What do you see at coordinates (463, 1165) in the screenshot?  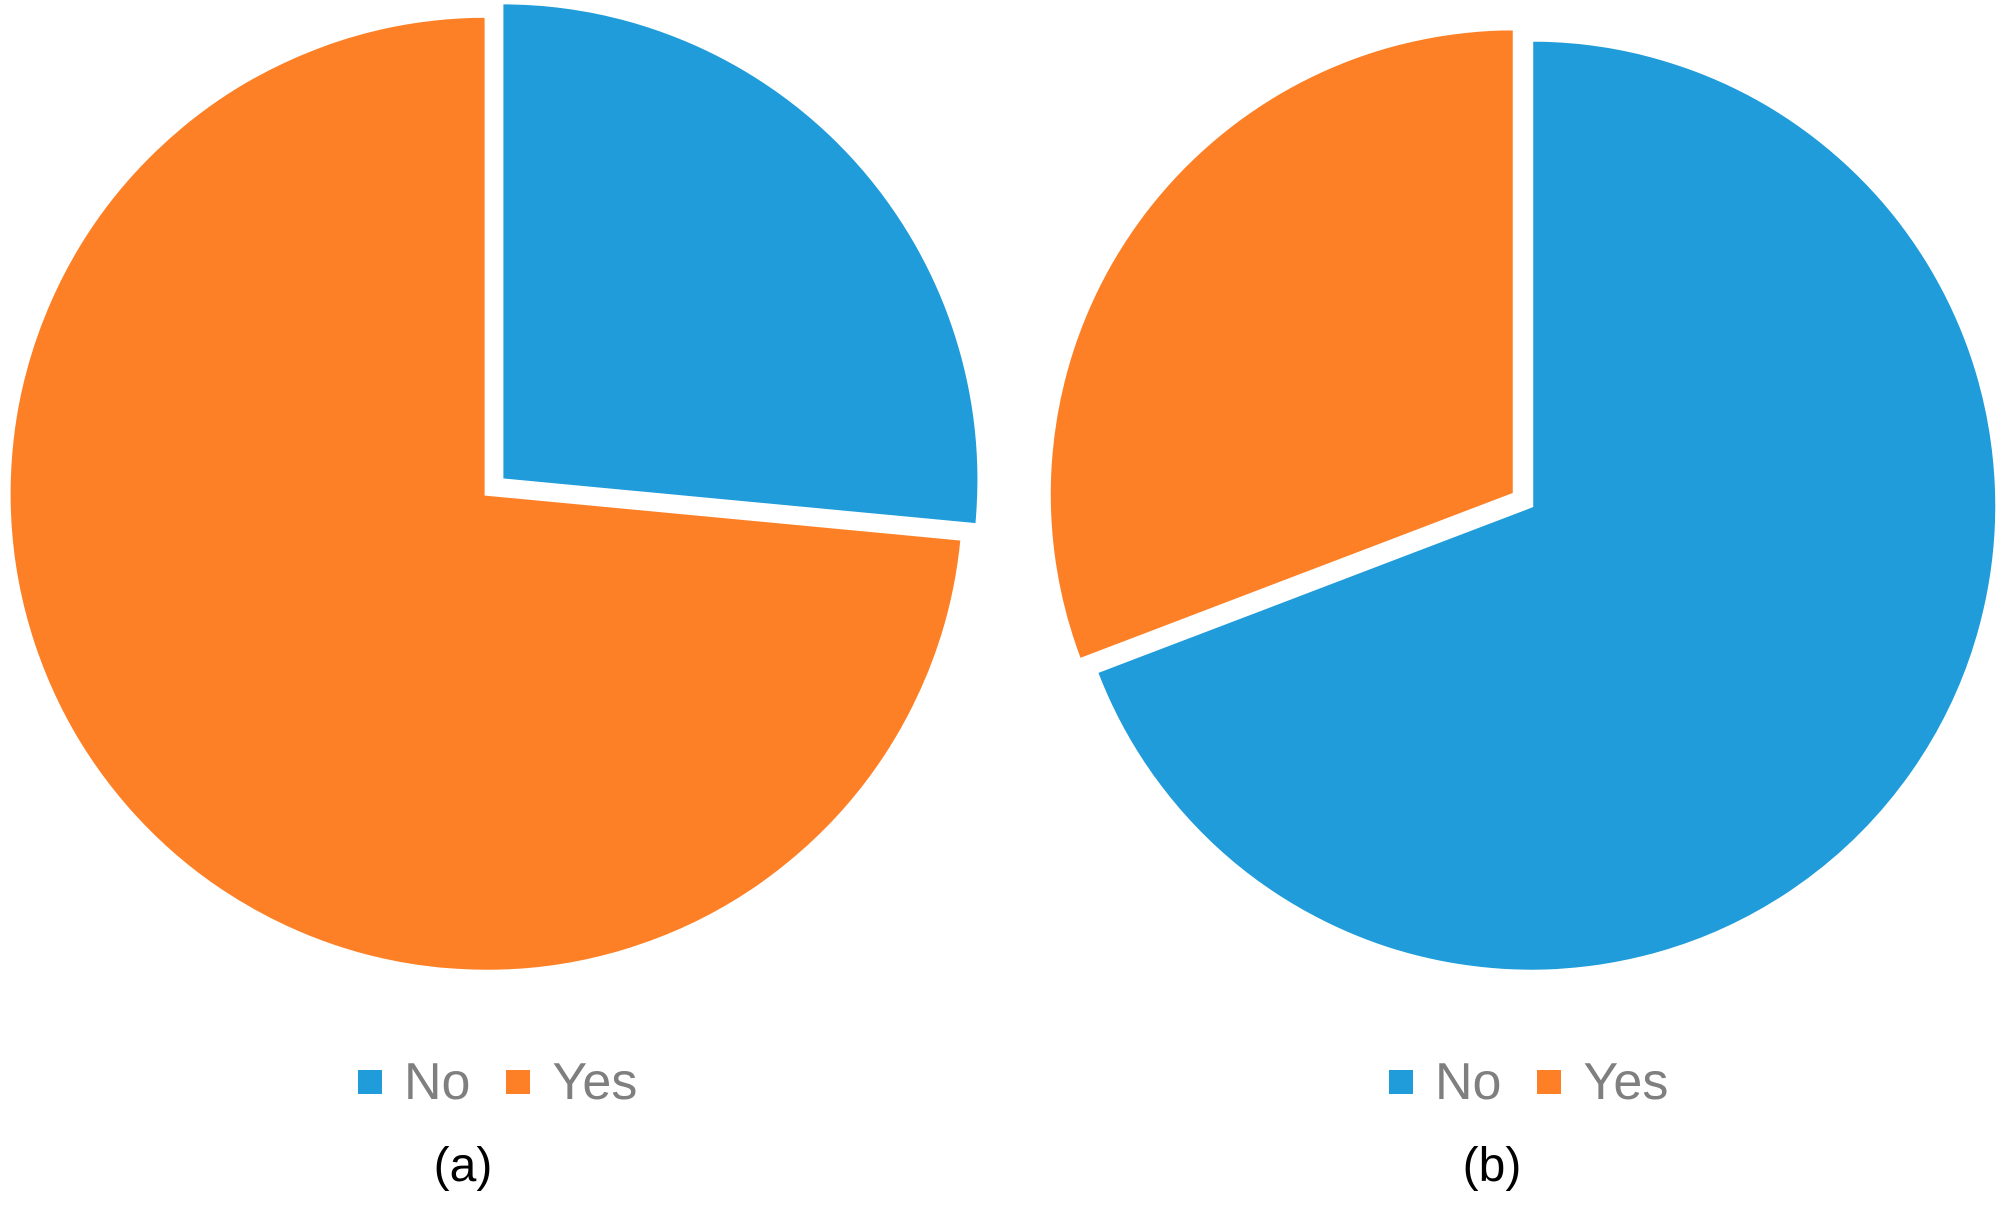 I see `chart-caption-a: (a)` at bounding box center [463, 1165].